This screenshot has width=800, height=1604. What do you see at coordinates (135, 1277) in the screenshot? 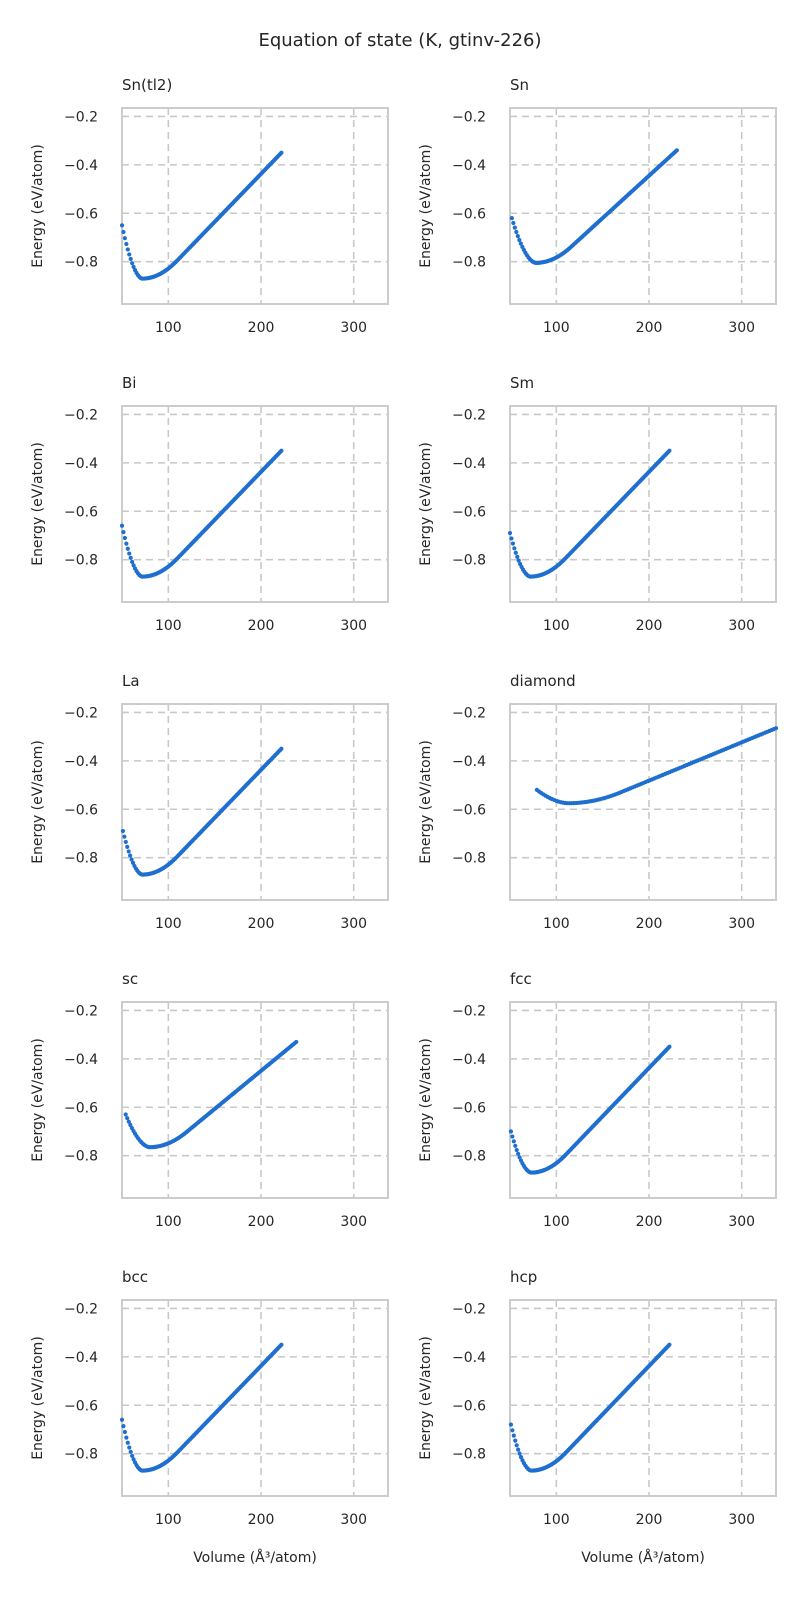
I see `subplot-title: bcc` at bounding box center [135, 1277].